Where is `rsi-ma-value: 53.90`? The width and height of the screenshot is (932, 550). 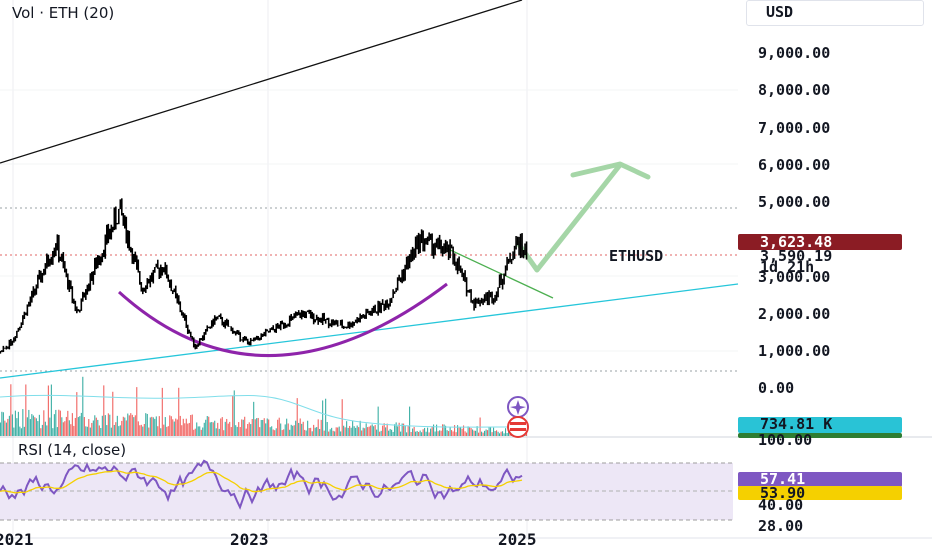 rsi-ma-value: 53.90 is located at coordinates (783, 493).